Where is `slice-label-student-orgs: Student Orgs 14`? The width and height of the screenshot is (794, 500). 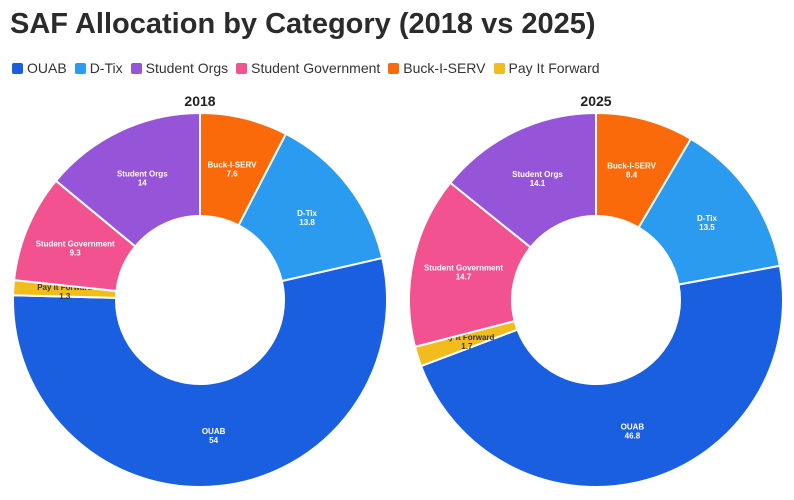 slice-label-student-orgs: Student Orgs 14 is located at coordinates (142, 178).